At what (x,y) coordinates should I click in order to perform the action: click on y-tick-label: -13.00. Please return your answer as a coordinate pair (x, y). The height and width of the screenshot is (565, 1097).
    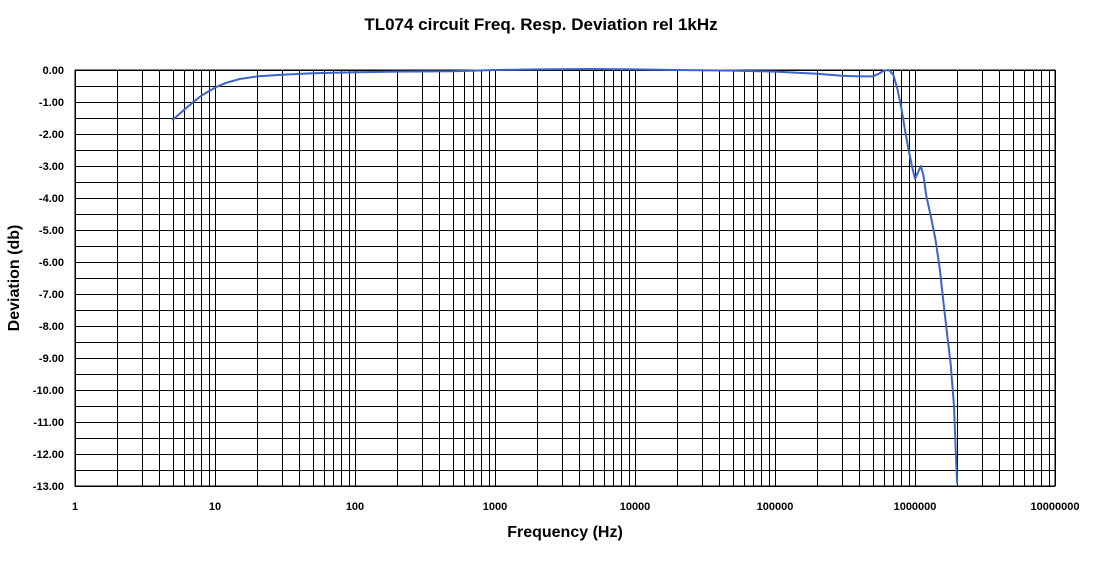
    Looking at the image, I should click on (48, 487).